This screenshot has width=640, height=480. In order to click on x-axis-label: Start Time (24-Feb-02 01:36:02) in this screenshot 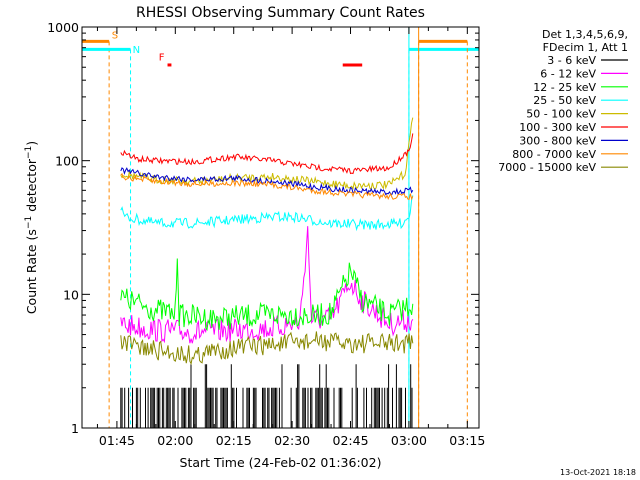, I will do `click(281, 462)`.